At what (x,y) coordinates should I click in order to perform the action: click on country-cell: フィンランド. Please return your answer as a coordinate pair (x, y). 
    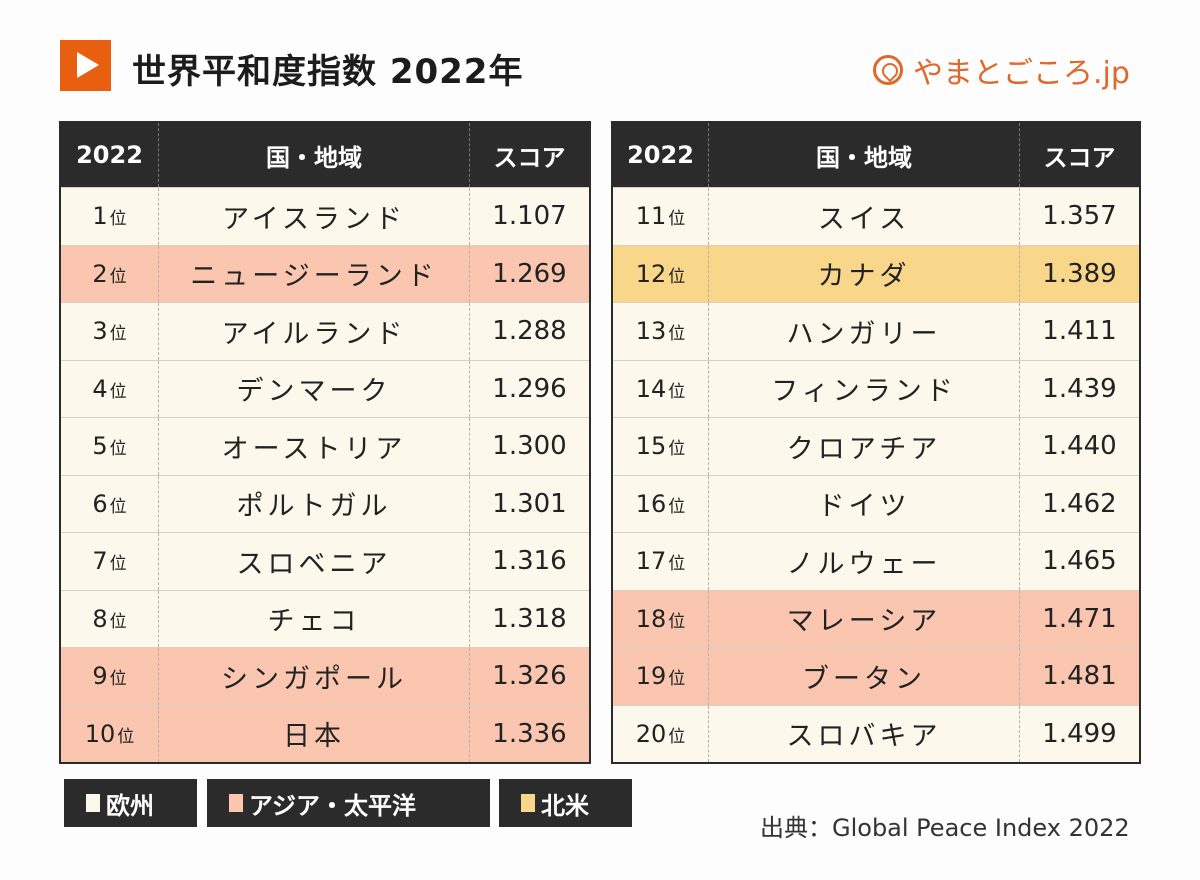
    Looking at the image, I should click on (864, 388).